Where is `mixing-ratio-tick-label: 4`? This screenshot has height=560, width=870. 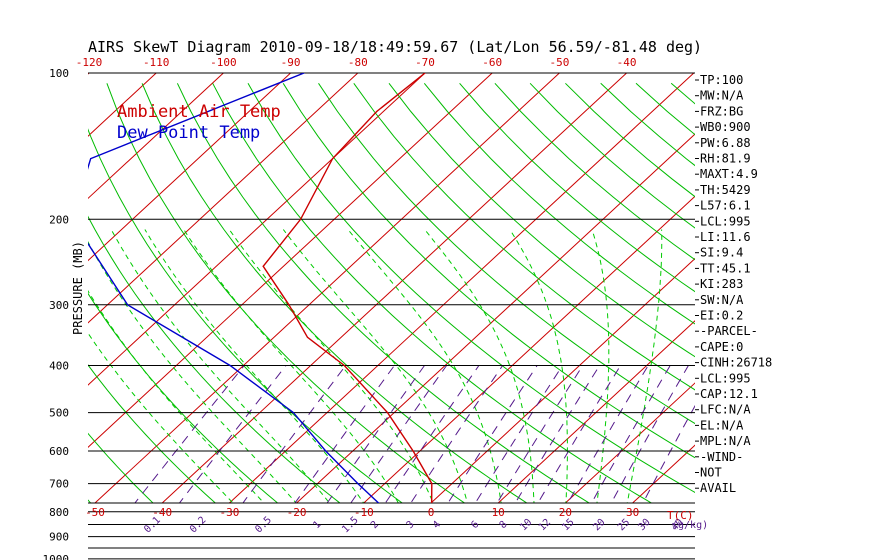 mixing-ratio-tick-label: 4 is located at coordinates (437, 525).